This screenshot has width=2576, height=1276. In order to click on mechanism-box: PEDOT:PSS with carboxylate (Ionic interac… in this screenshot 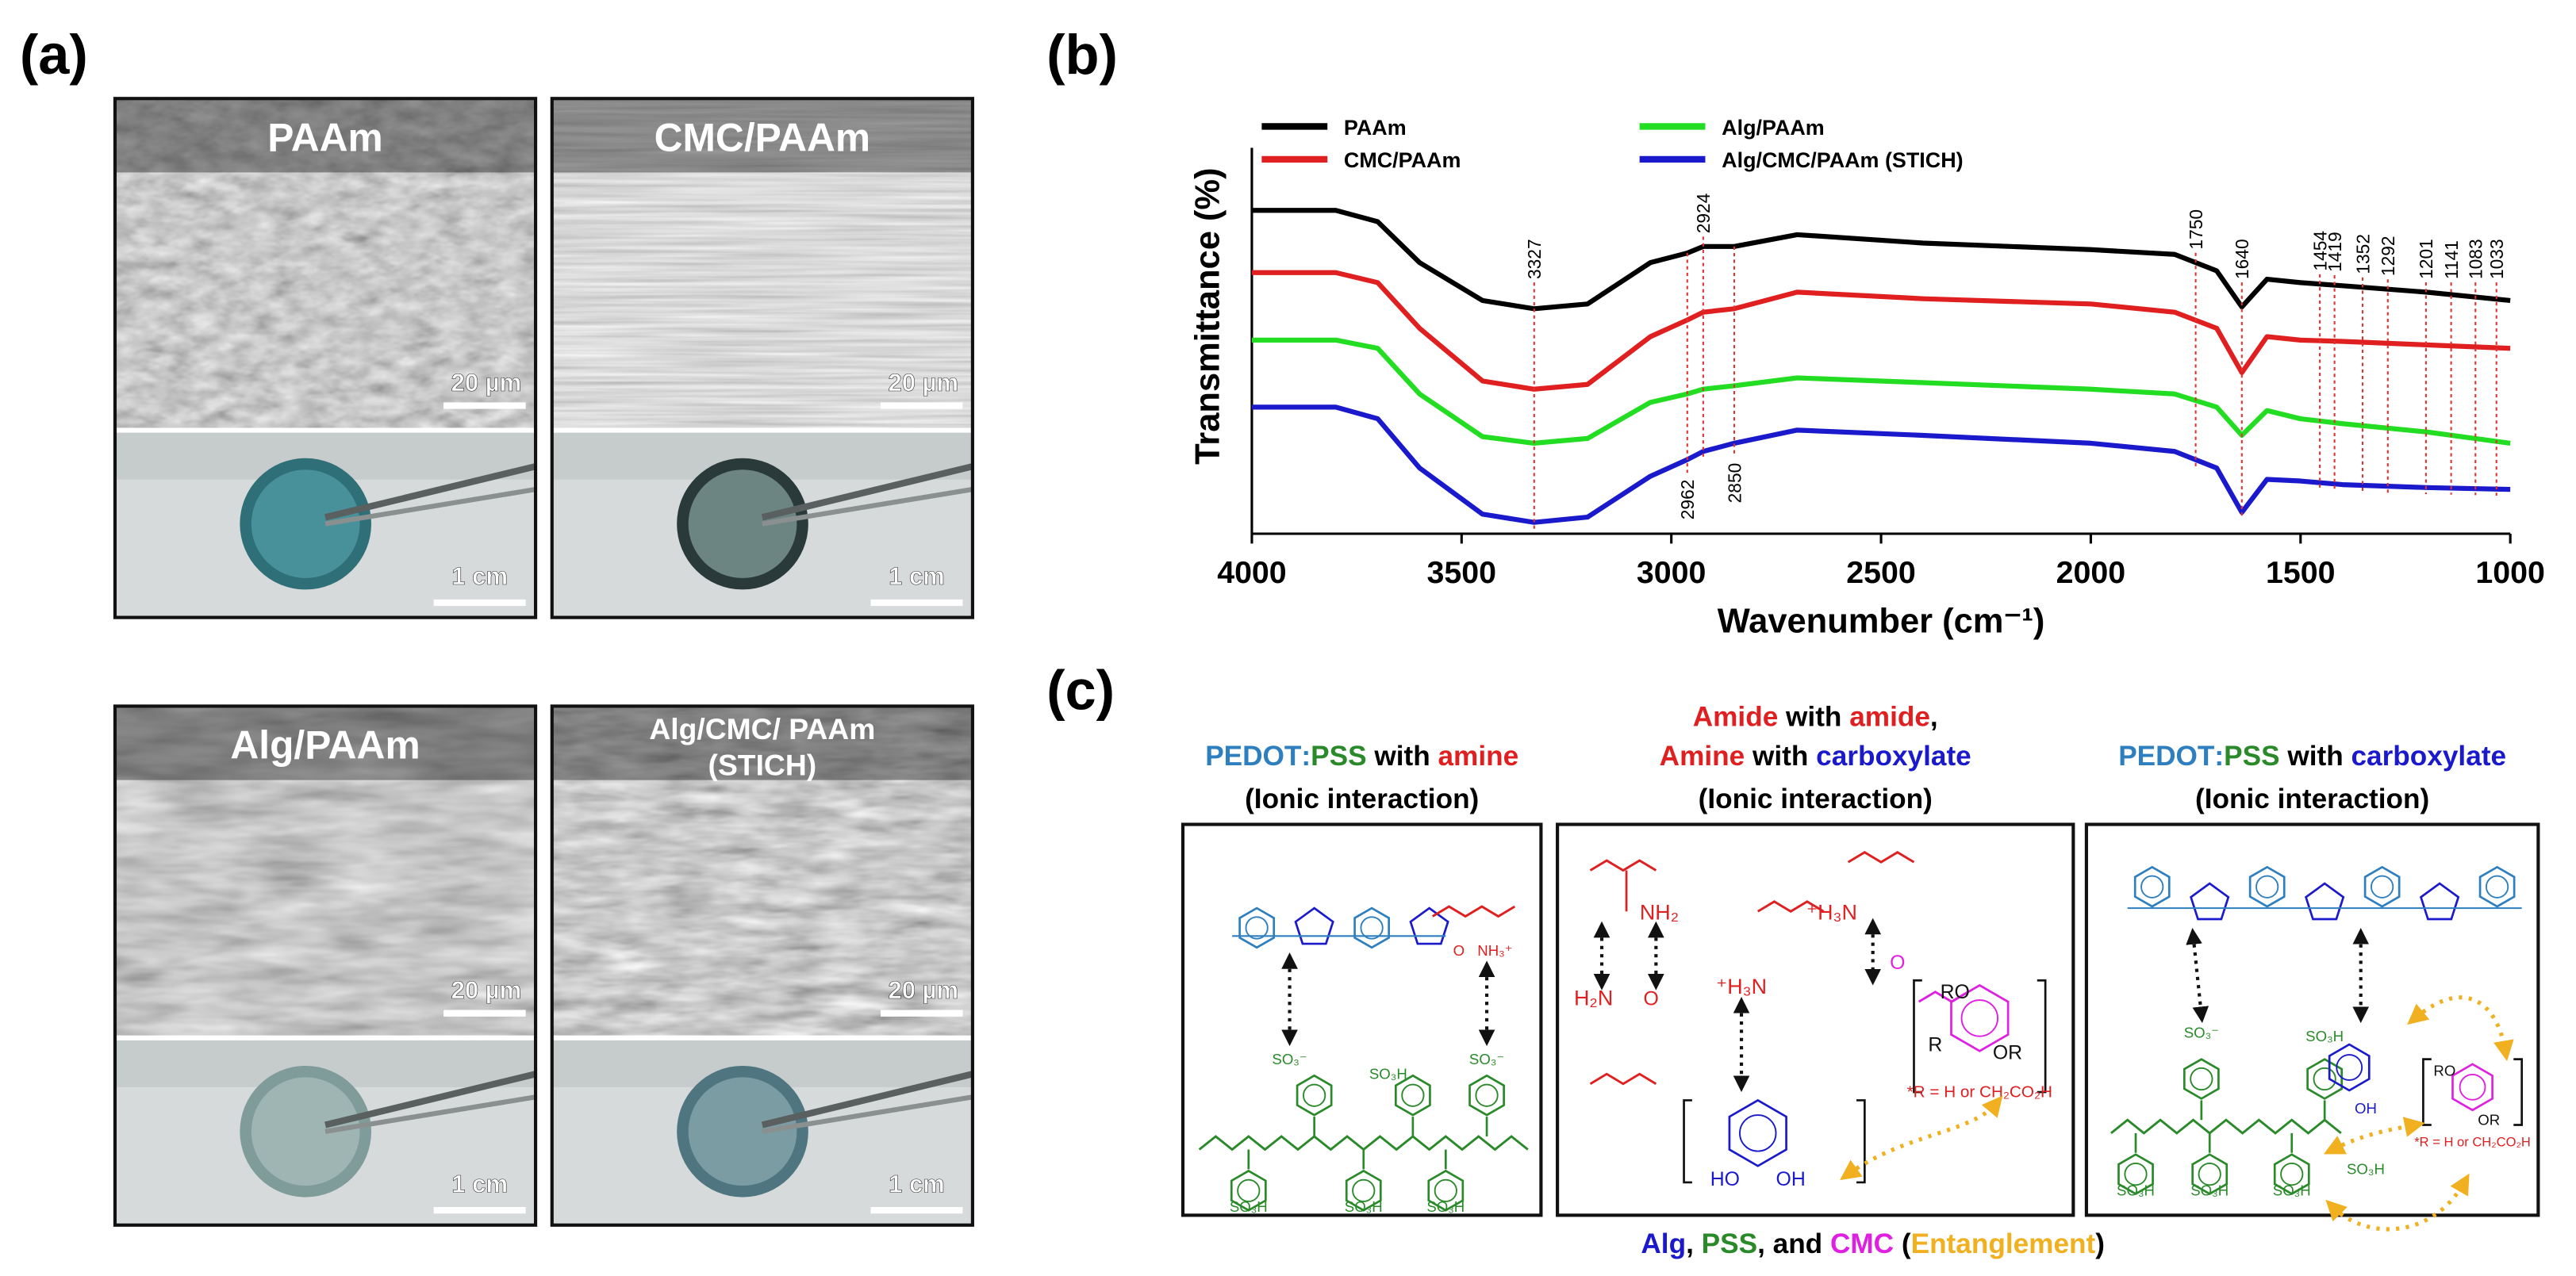, I will do `click(2312, 979)`.